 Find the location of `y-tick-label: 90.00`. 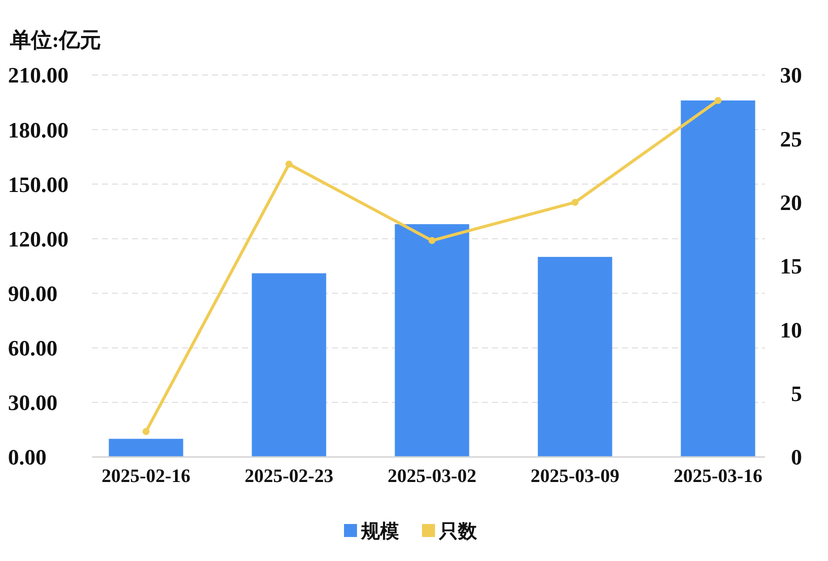

y-tick-label: 90.00 is located at coordinates (33, 293).